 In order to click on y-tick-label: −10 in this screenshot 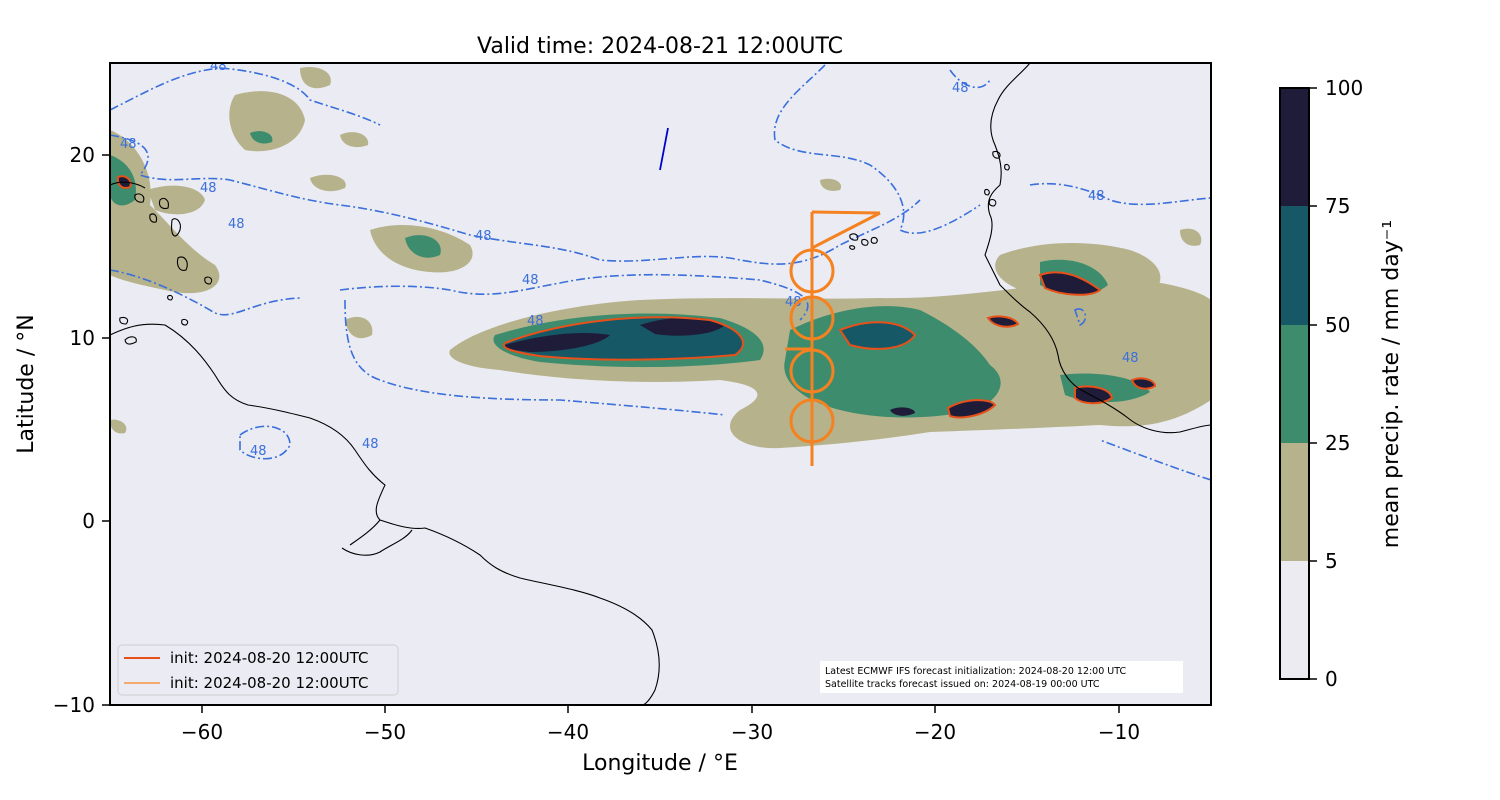, I will do `click(74, 705)`.